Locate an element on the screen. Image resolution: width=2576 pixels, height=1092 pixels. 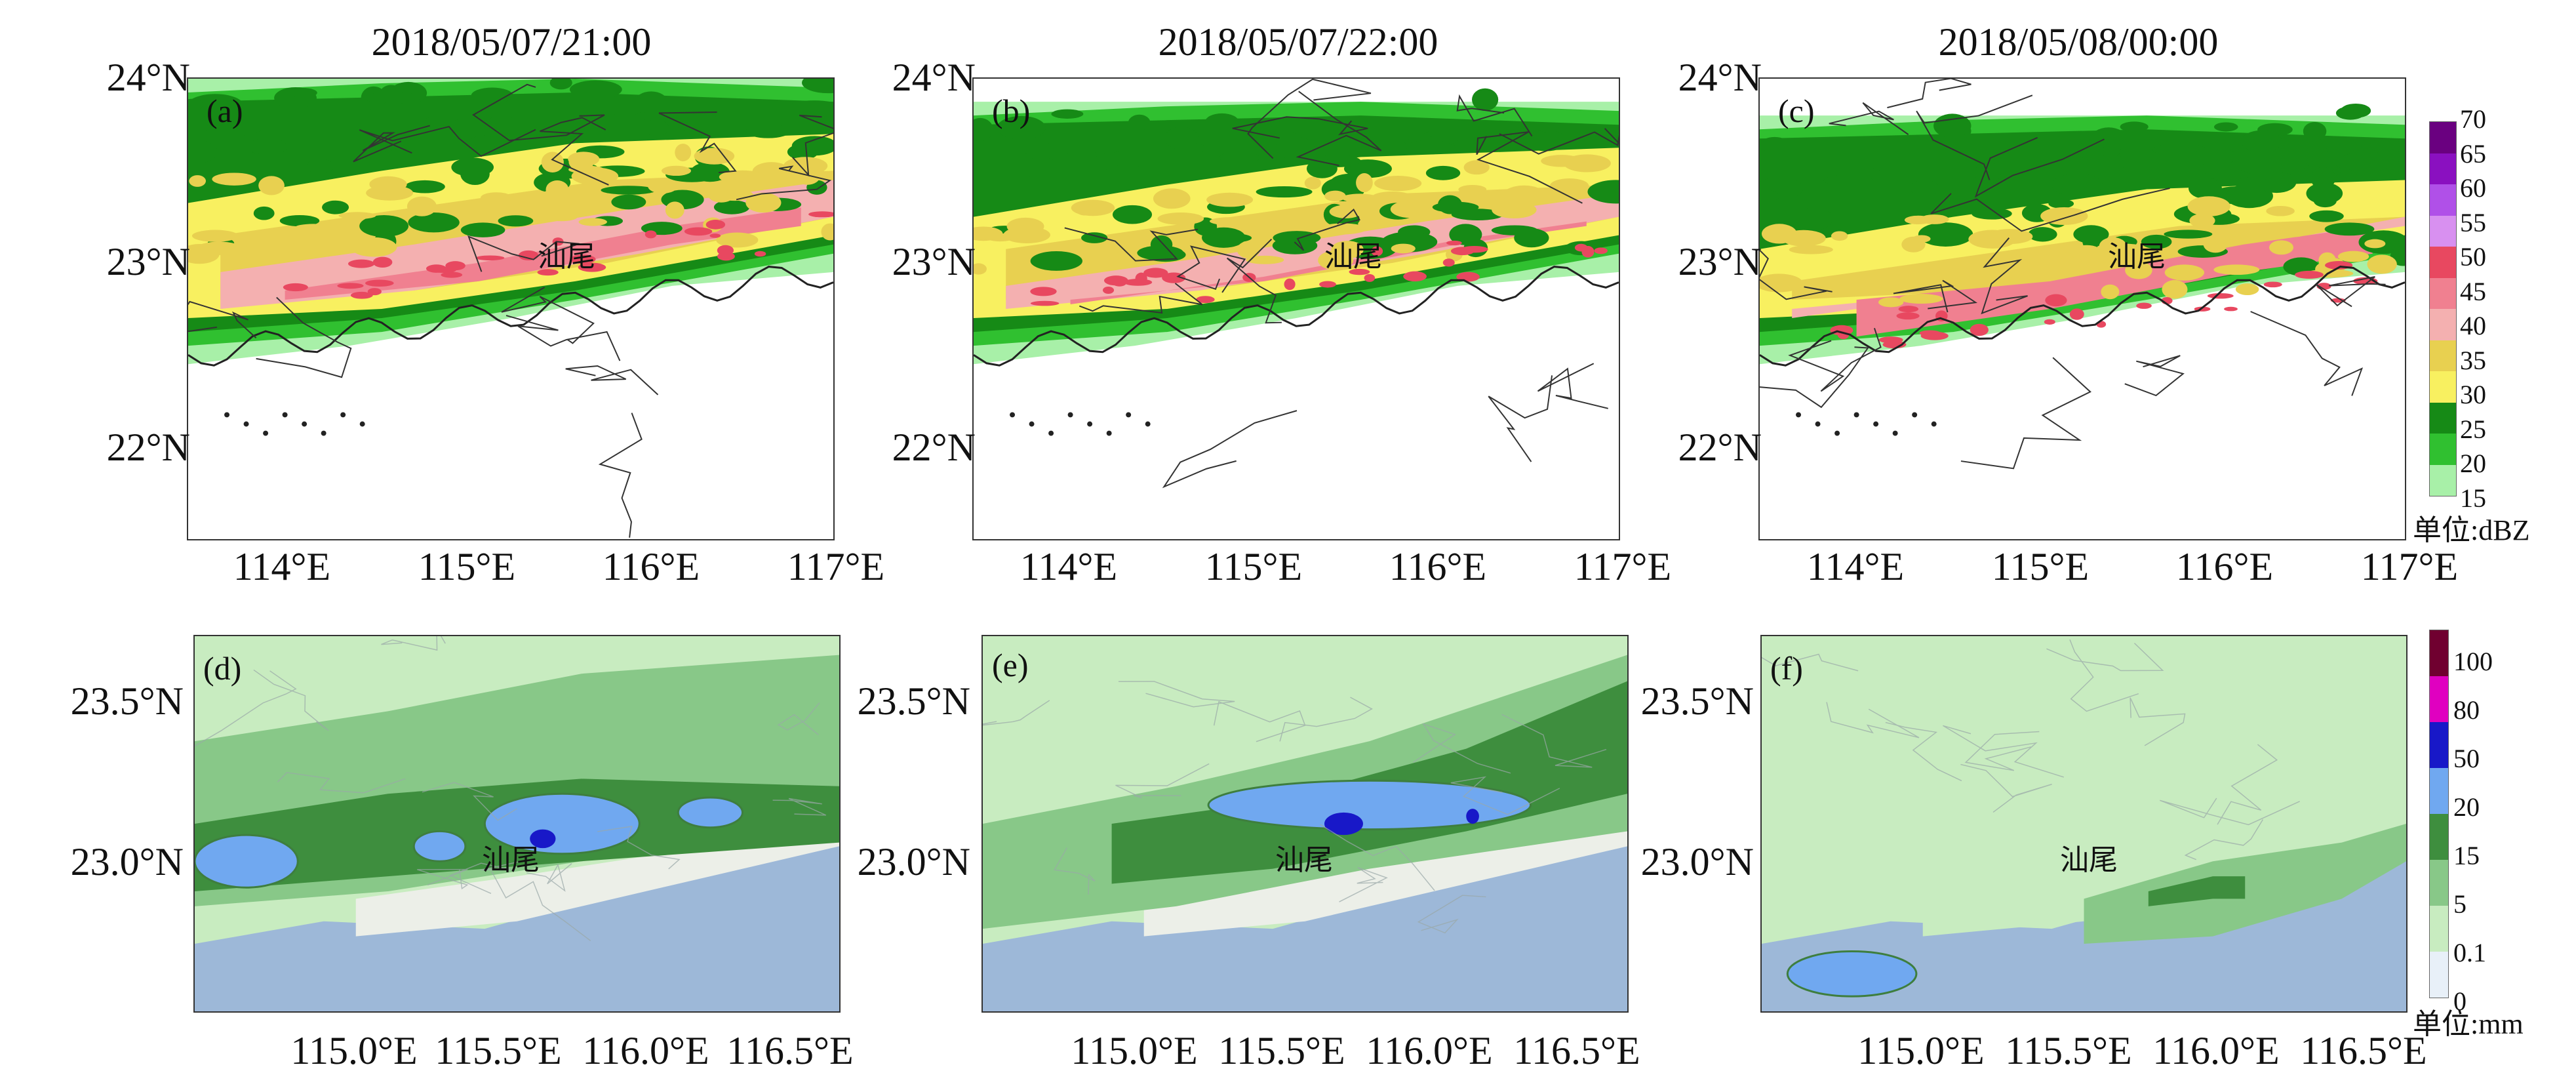
colorbar-level-label: 60 is located at coordinates (2473, 188).